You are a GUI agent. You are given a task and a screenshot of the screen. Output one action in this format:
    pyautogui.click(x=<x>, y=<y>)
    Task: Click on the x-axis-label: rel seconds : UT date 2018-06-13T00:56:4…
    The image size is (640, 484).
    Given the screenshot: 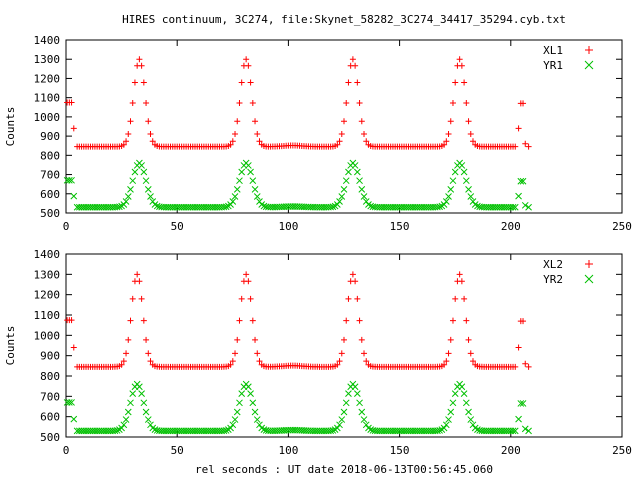 What is the action you would take?
    pyautogui.click(x=344, y=469)
    